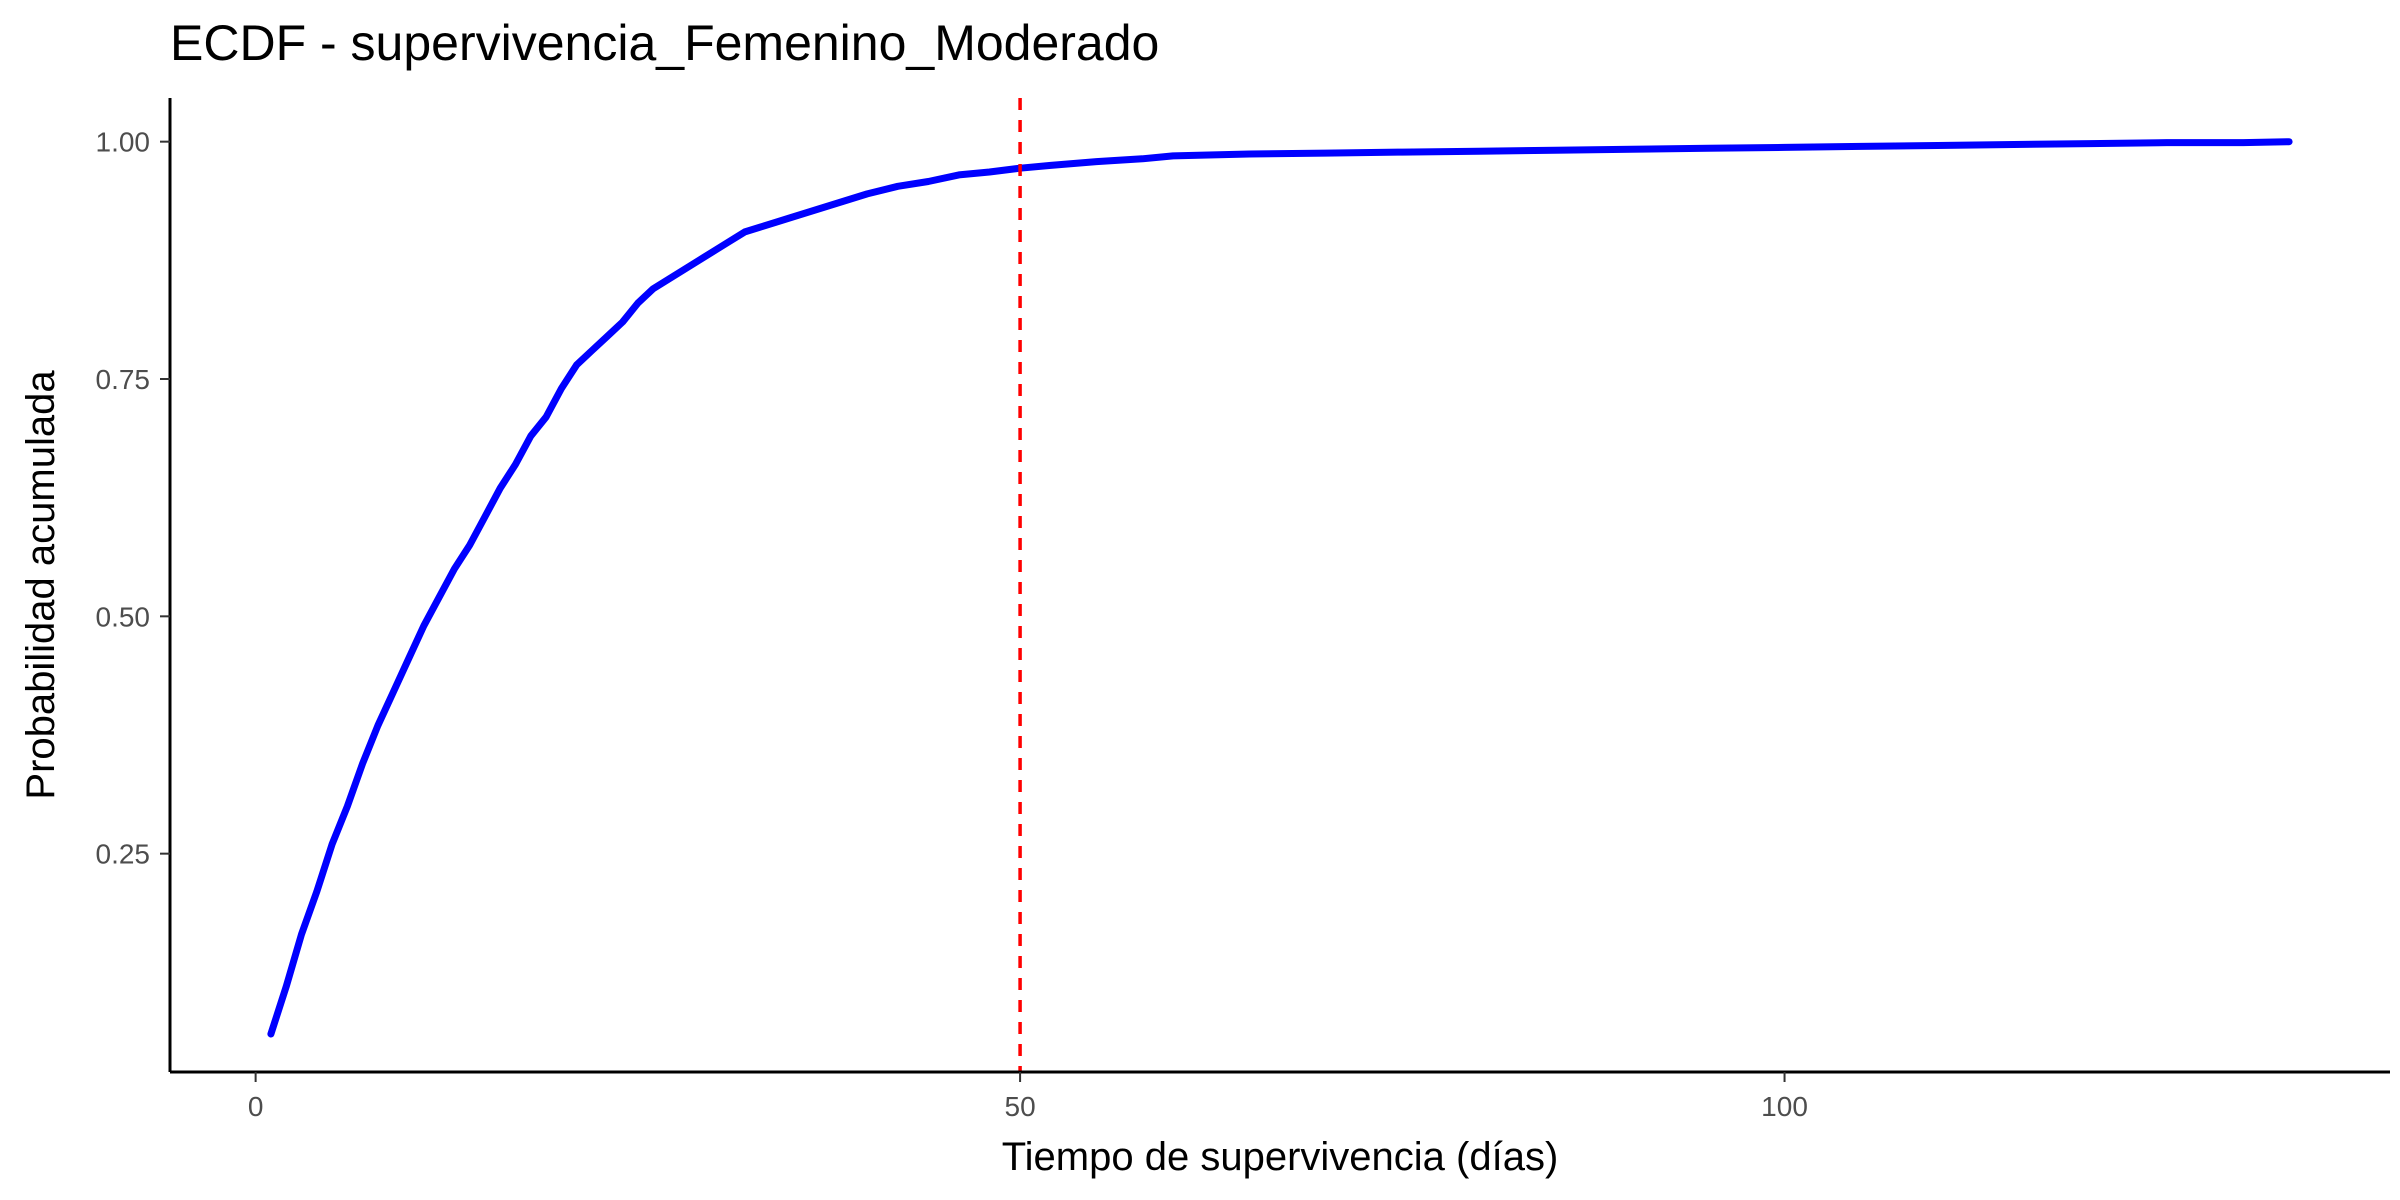  I want to click on chart-title: ECDF - supervivencia_Femenino_Moderado, so click(664, 43).